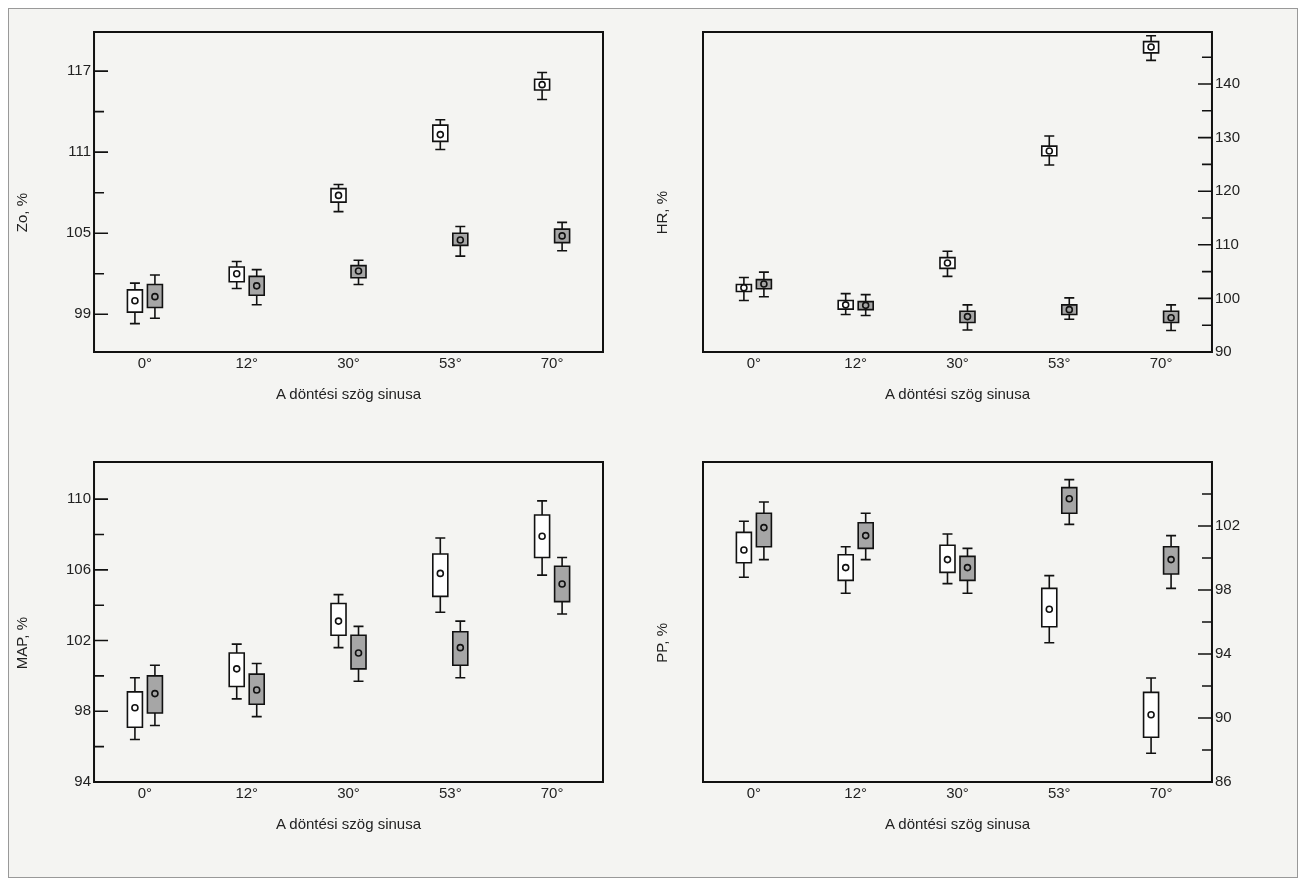 This screenshot has height=896, width=1311. I want to click on y-tick-label: 94, so click(83, 781).